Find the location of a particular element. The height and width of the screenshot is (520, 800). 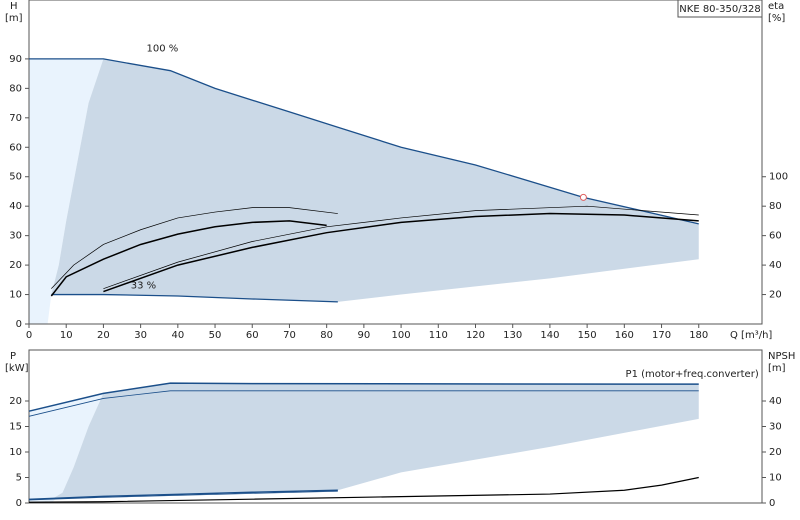

y-tick-label: 70 is located at coordinates (15, 118).